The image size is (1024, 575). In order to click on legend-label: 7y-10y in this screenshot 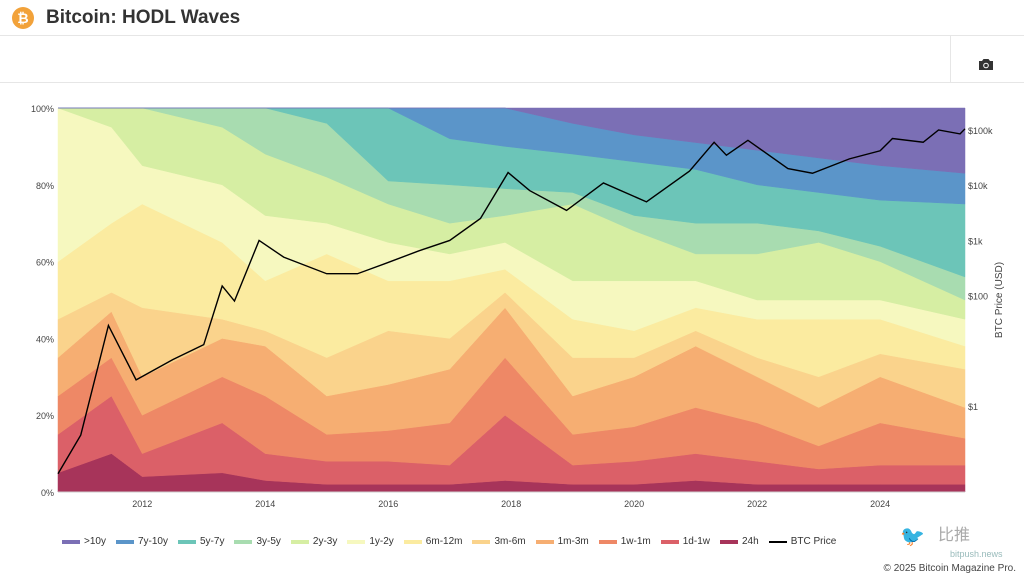, I will do `click(152, 541)`.